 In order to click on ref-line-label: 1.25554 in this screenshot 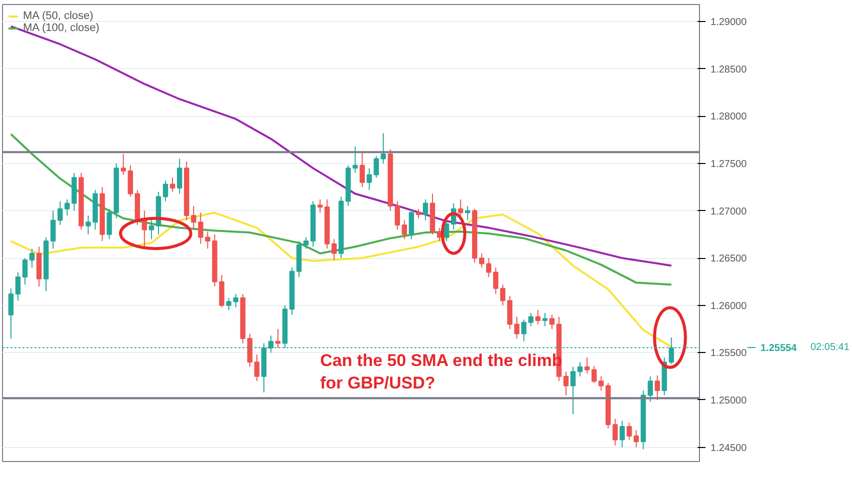, I will do `click(779, 348)`.